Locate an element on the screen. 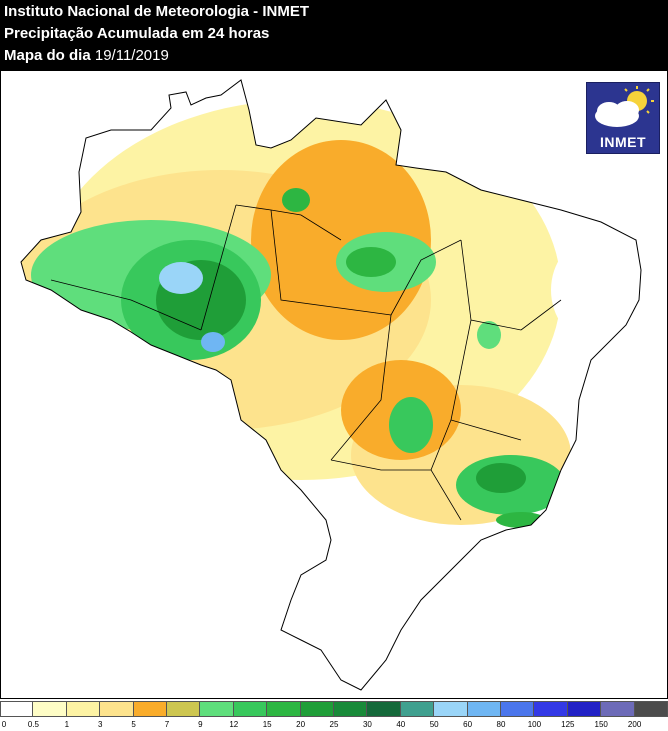  date-label: Mapa do dia is located at coordinates (47, 55).